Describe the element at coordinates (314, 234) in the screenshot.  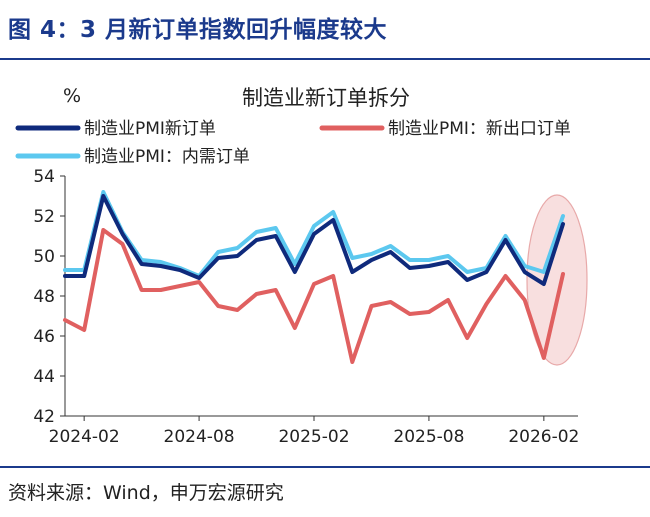
I see `series-line-domestic-orders` at that location.